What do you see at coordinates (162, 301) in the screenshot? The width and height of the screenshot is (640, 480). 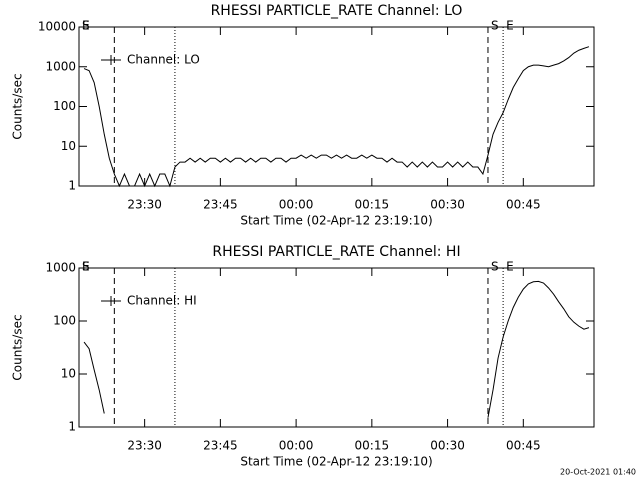 I see `legend-label: Channel: HI` at bounding box center [162, 301].